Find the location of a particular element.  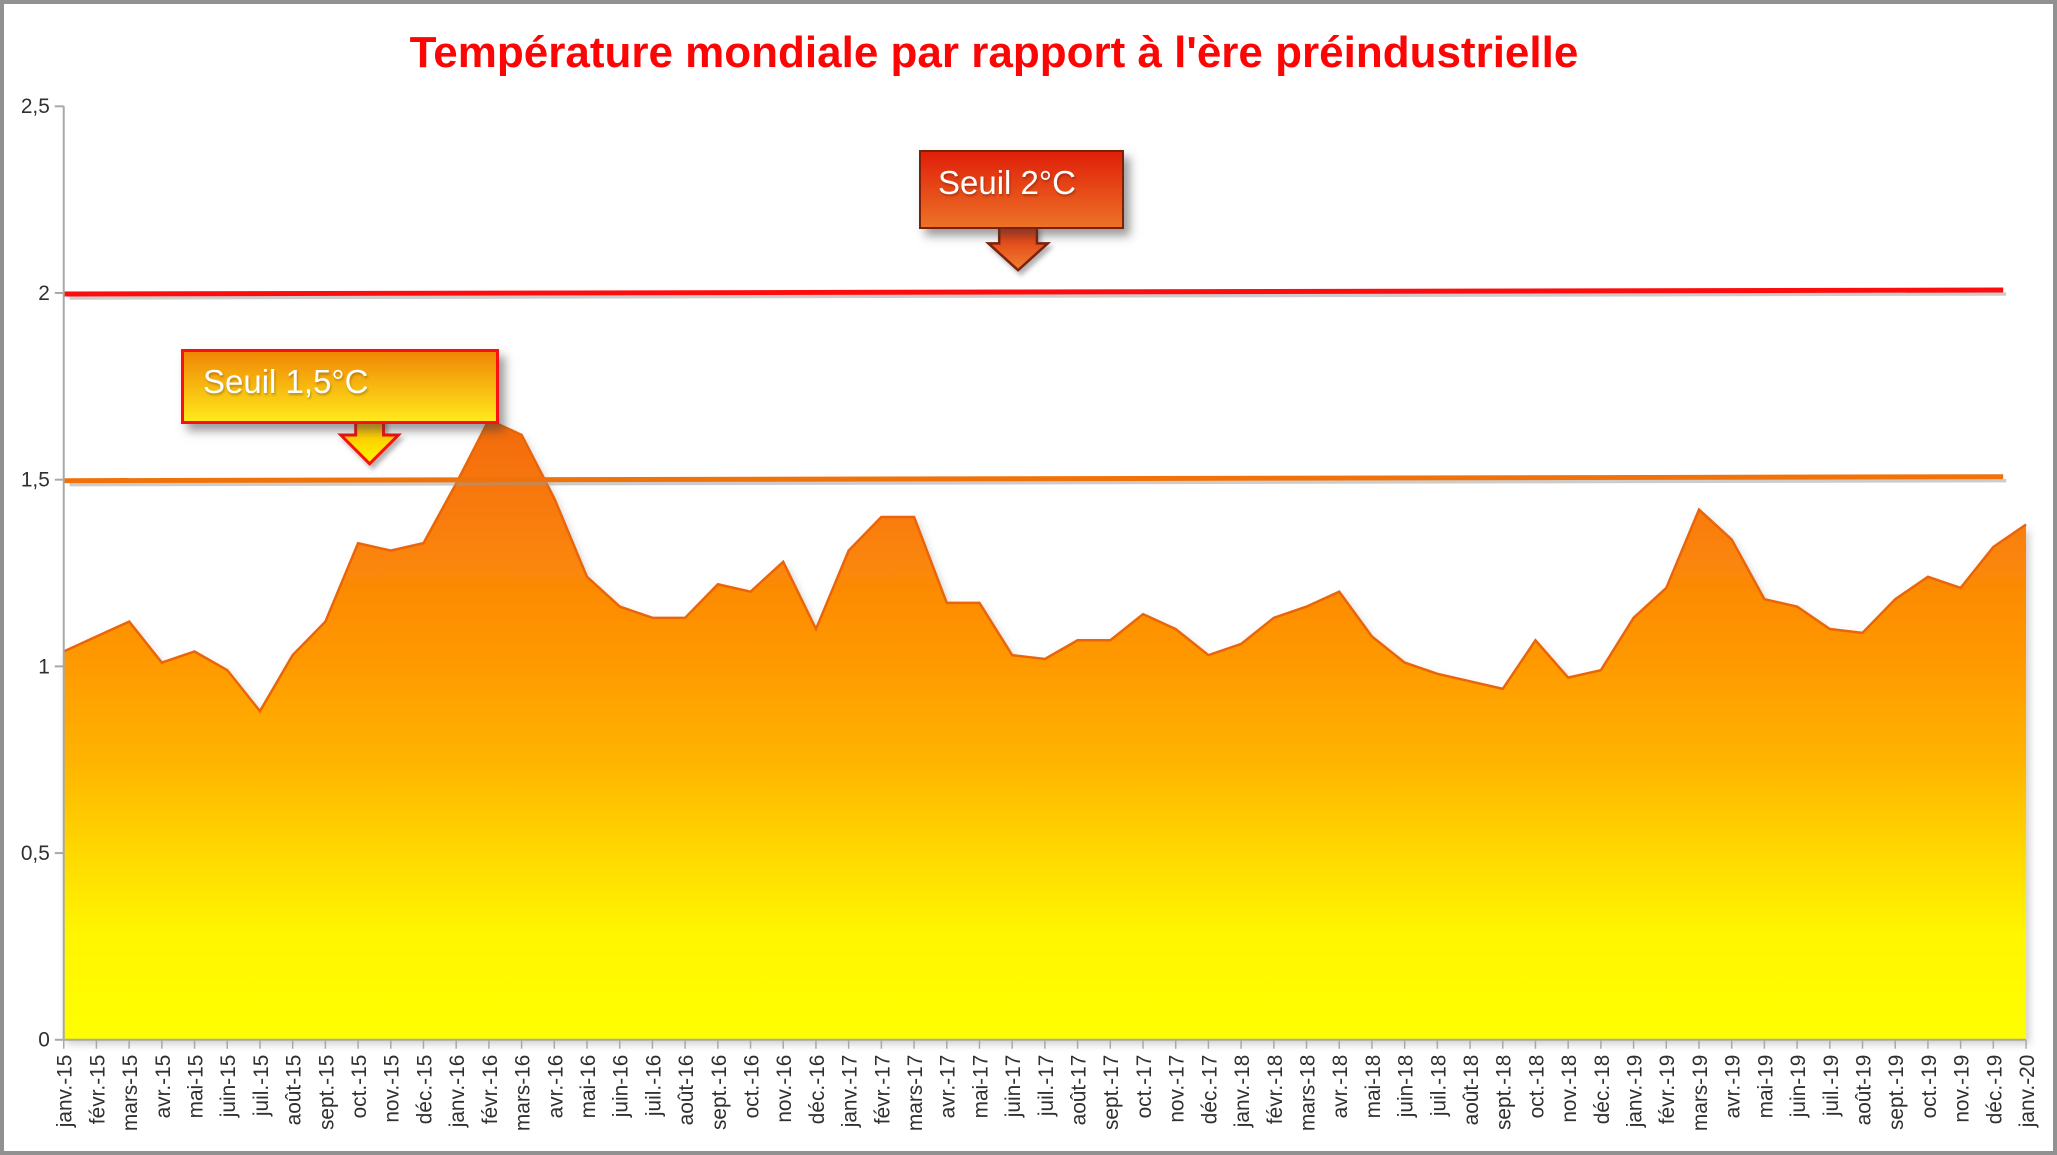

x-axis-label: nov.-19 is located at coordinates (1962, 1089).